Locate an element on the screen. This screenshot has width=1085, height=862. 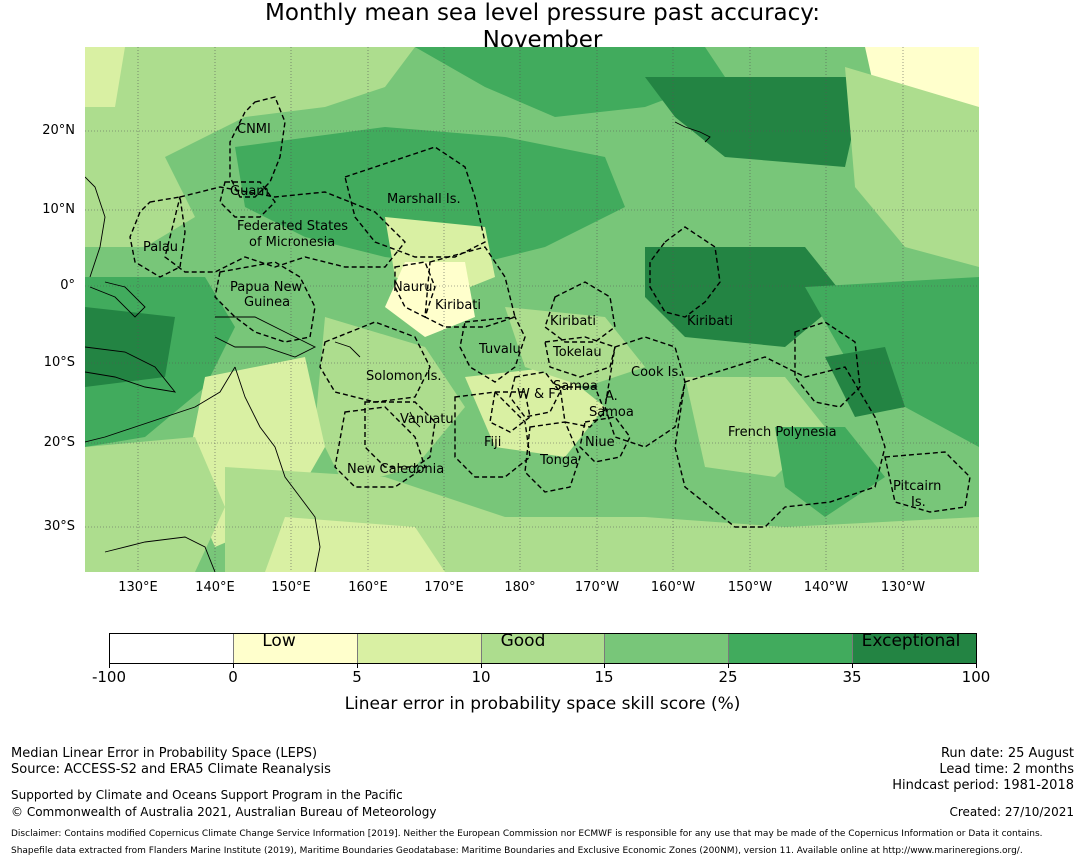
label-new-caledonia: New Caledonia is located at coordinates (395, 469).